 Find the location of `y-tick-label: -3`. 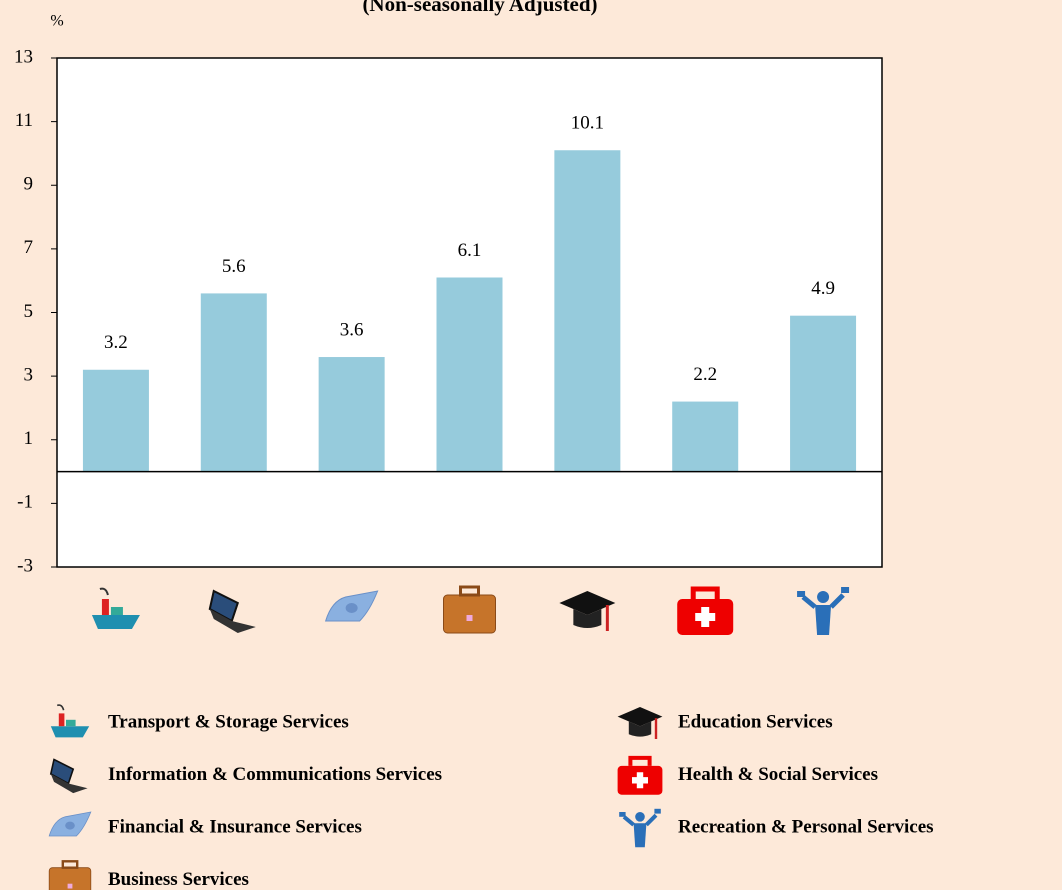

y-tick-label: -3 is located at coordinates (25, 565).